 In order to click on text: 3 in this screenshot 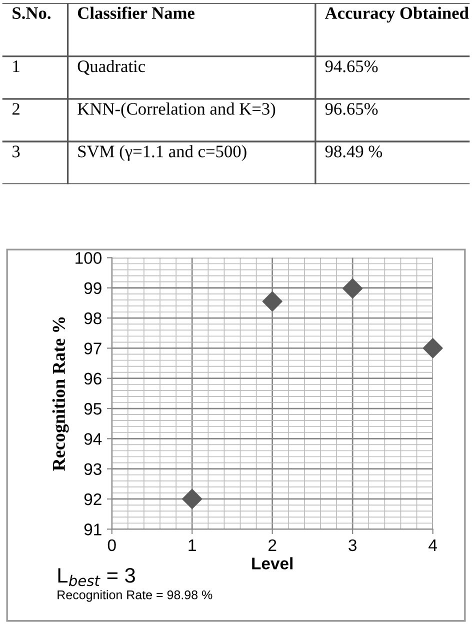, I will do `click(16, 152)`.